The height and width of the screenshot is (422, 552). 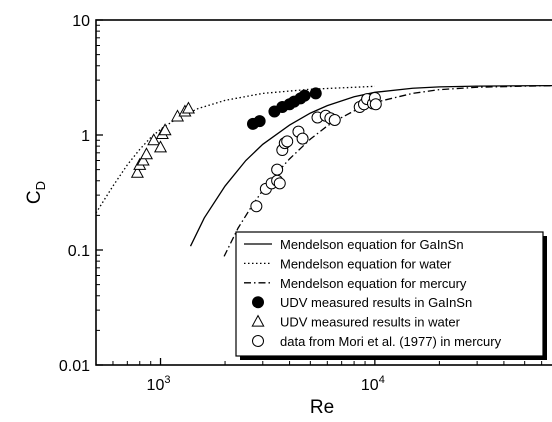 What do you see at coordinates (322, 407) in the screenshot?
I see `x-axis-label: Re` at bounding box center [322, 407].